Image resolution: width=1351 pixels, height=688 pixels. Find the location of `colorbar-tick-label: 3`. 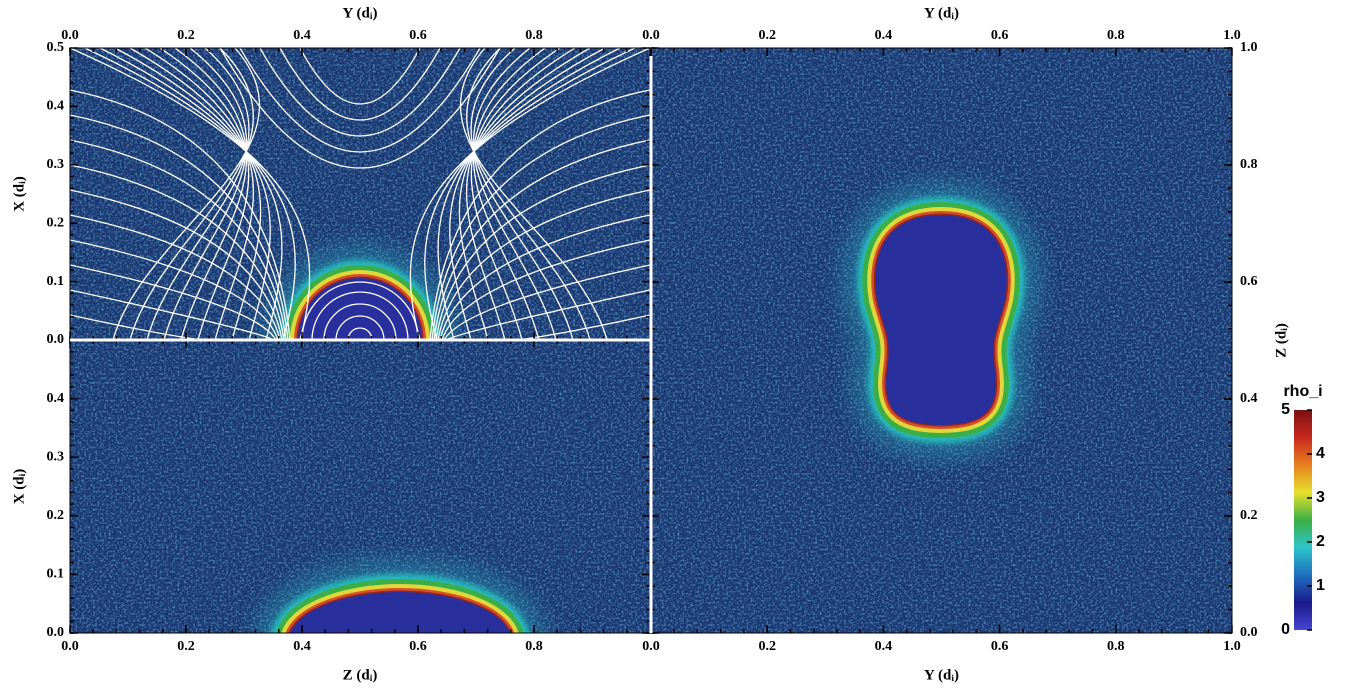

colorbar-tick-label: 3 is located at coordinates (1320, 497).